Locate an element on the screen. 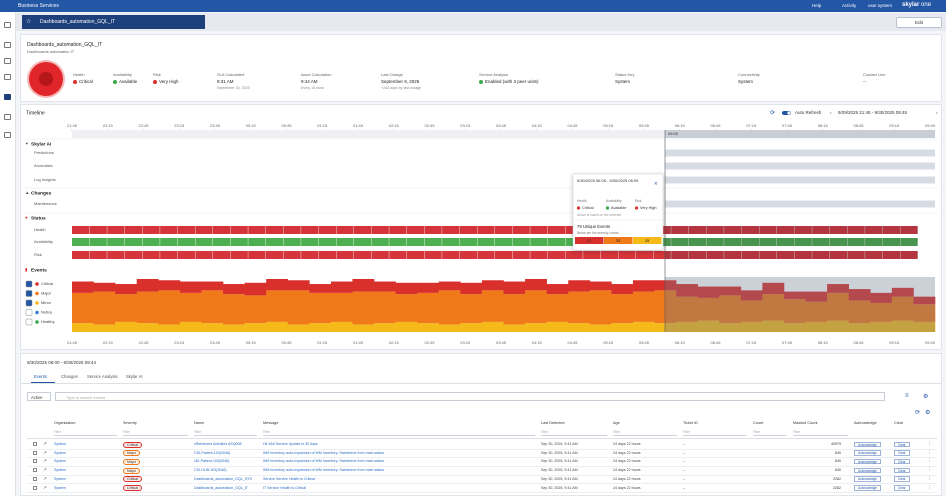 Image resolution: width=946 pixels, height=496 pixels. cell: Service Service Health is Critical is located at coordinates (289, 478).